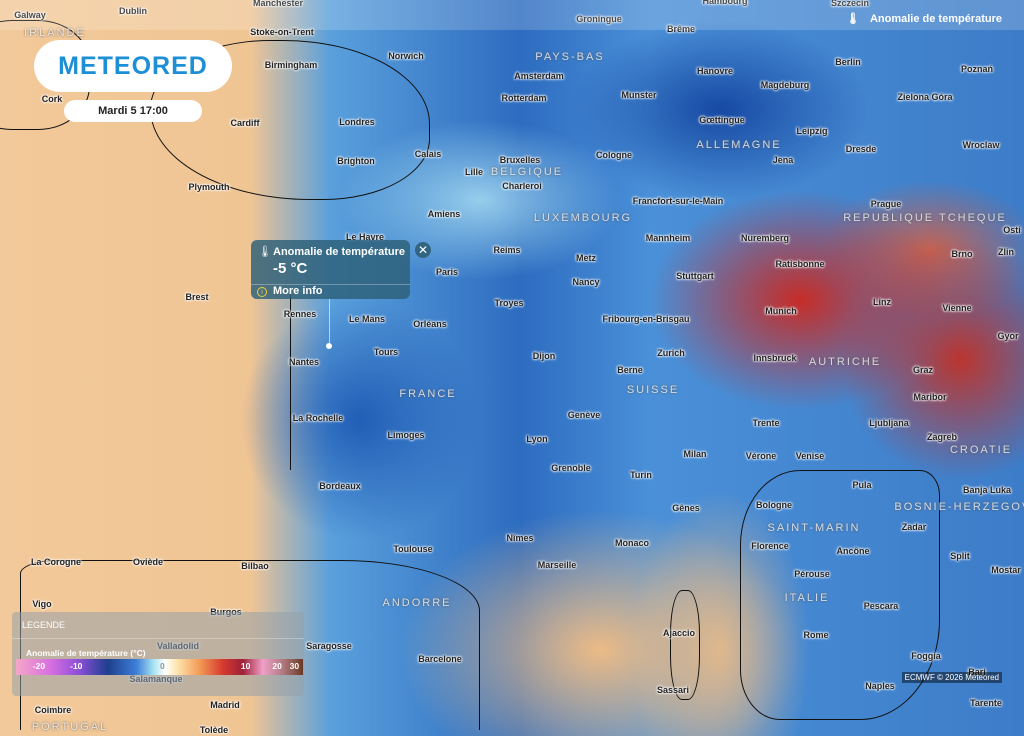  What do you see at coordinates (695, 454) in the screenshot?
I see `city-label: Milan` at bounding box center [695, 454].